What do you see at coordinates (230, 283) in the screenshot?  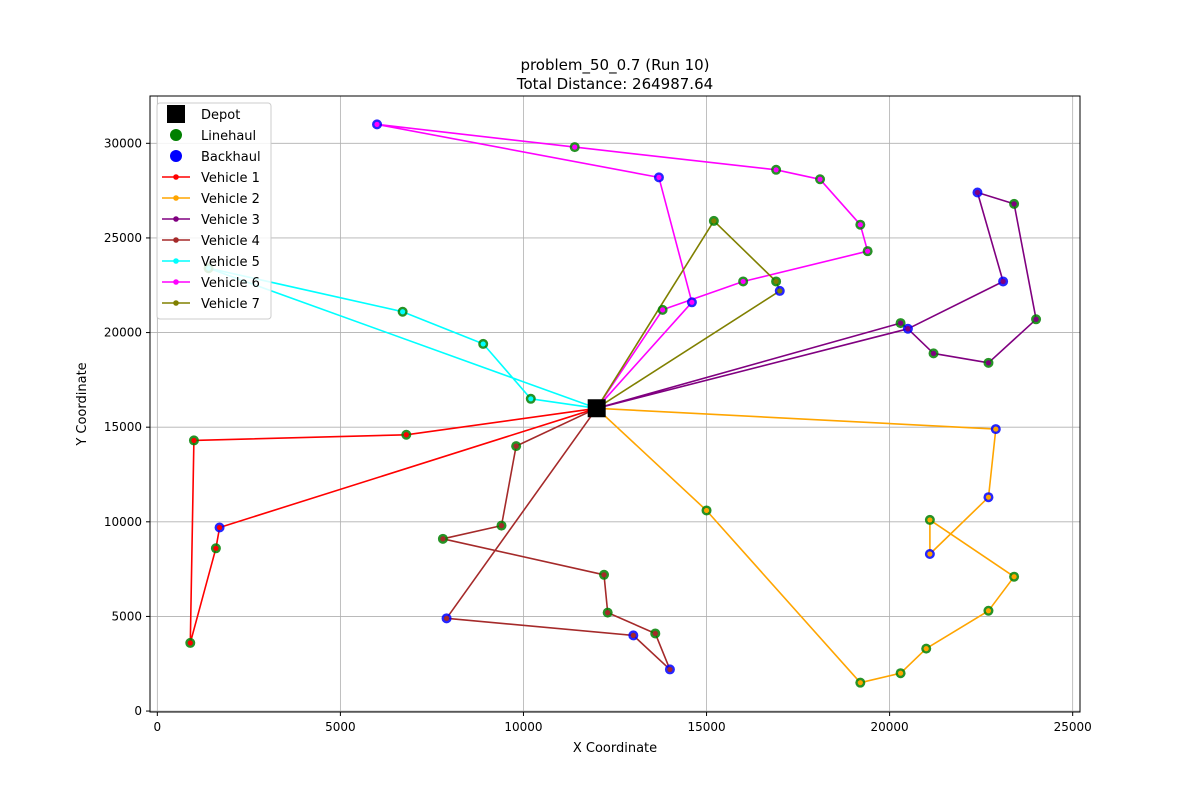 I see `legend-entry-label: Vehicle 6` at bounding box center [230, 283].